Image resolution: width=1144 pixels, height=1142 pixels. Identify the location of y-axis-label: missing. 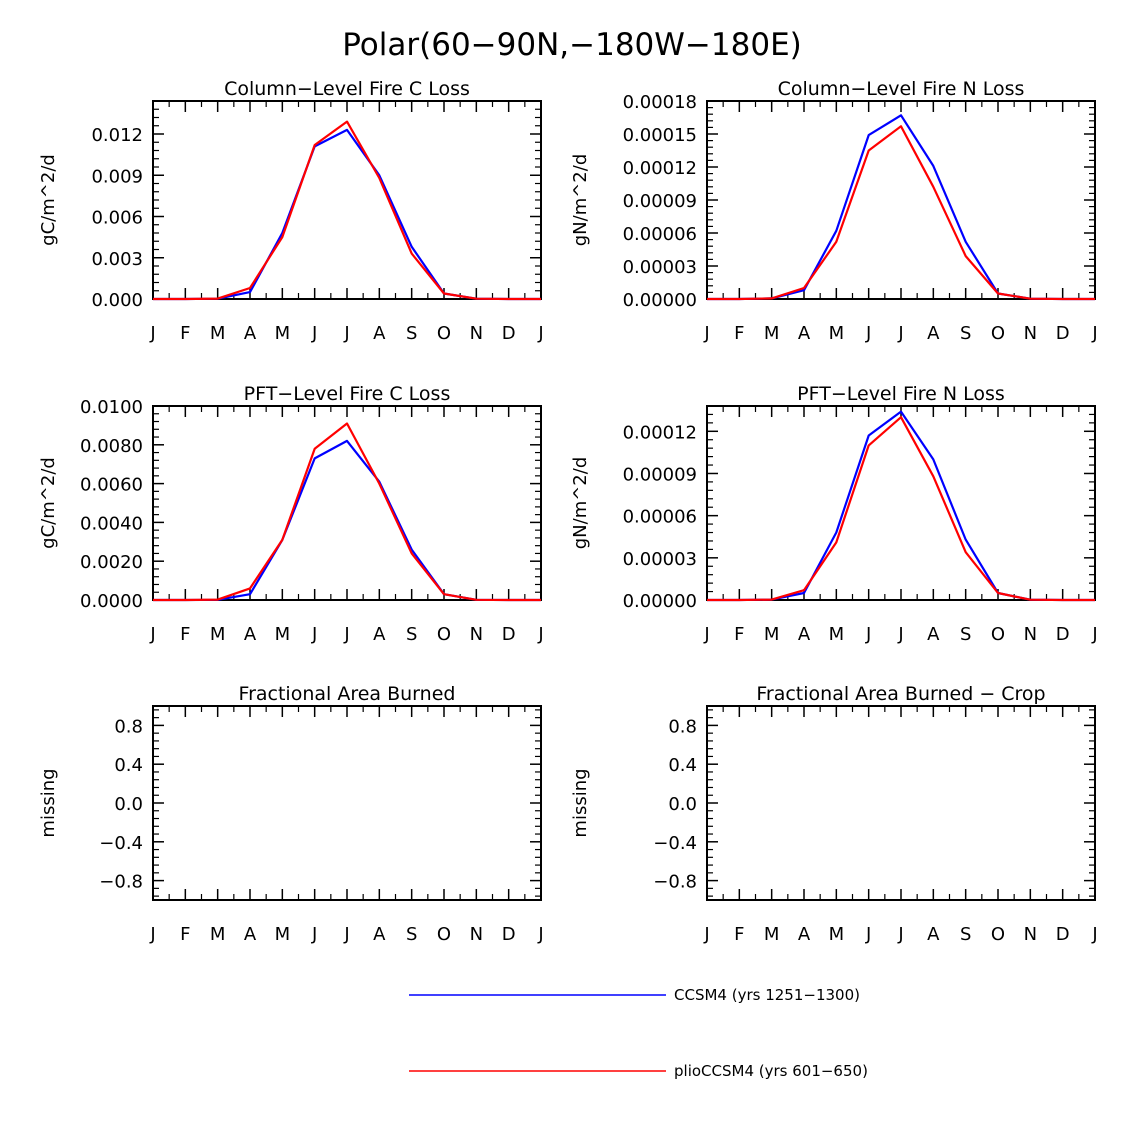
(48, 802).